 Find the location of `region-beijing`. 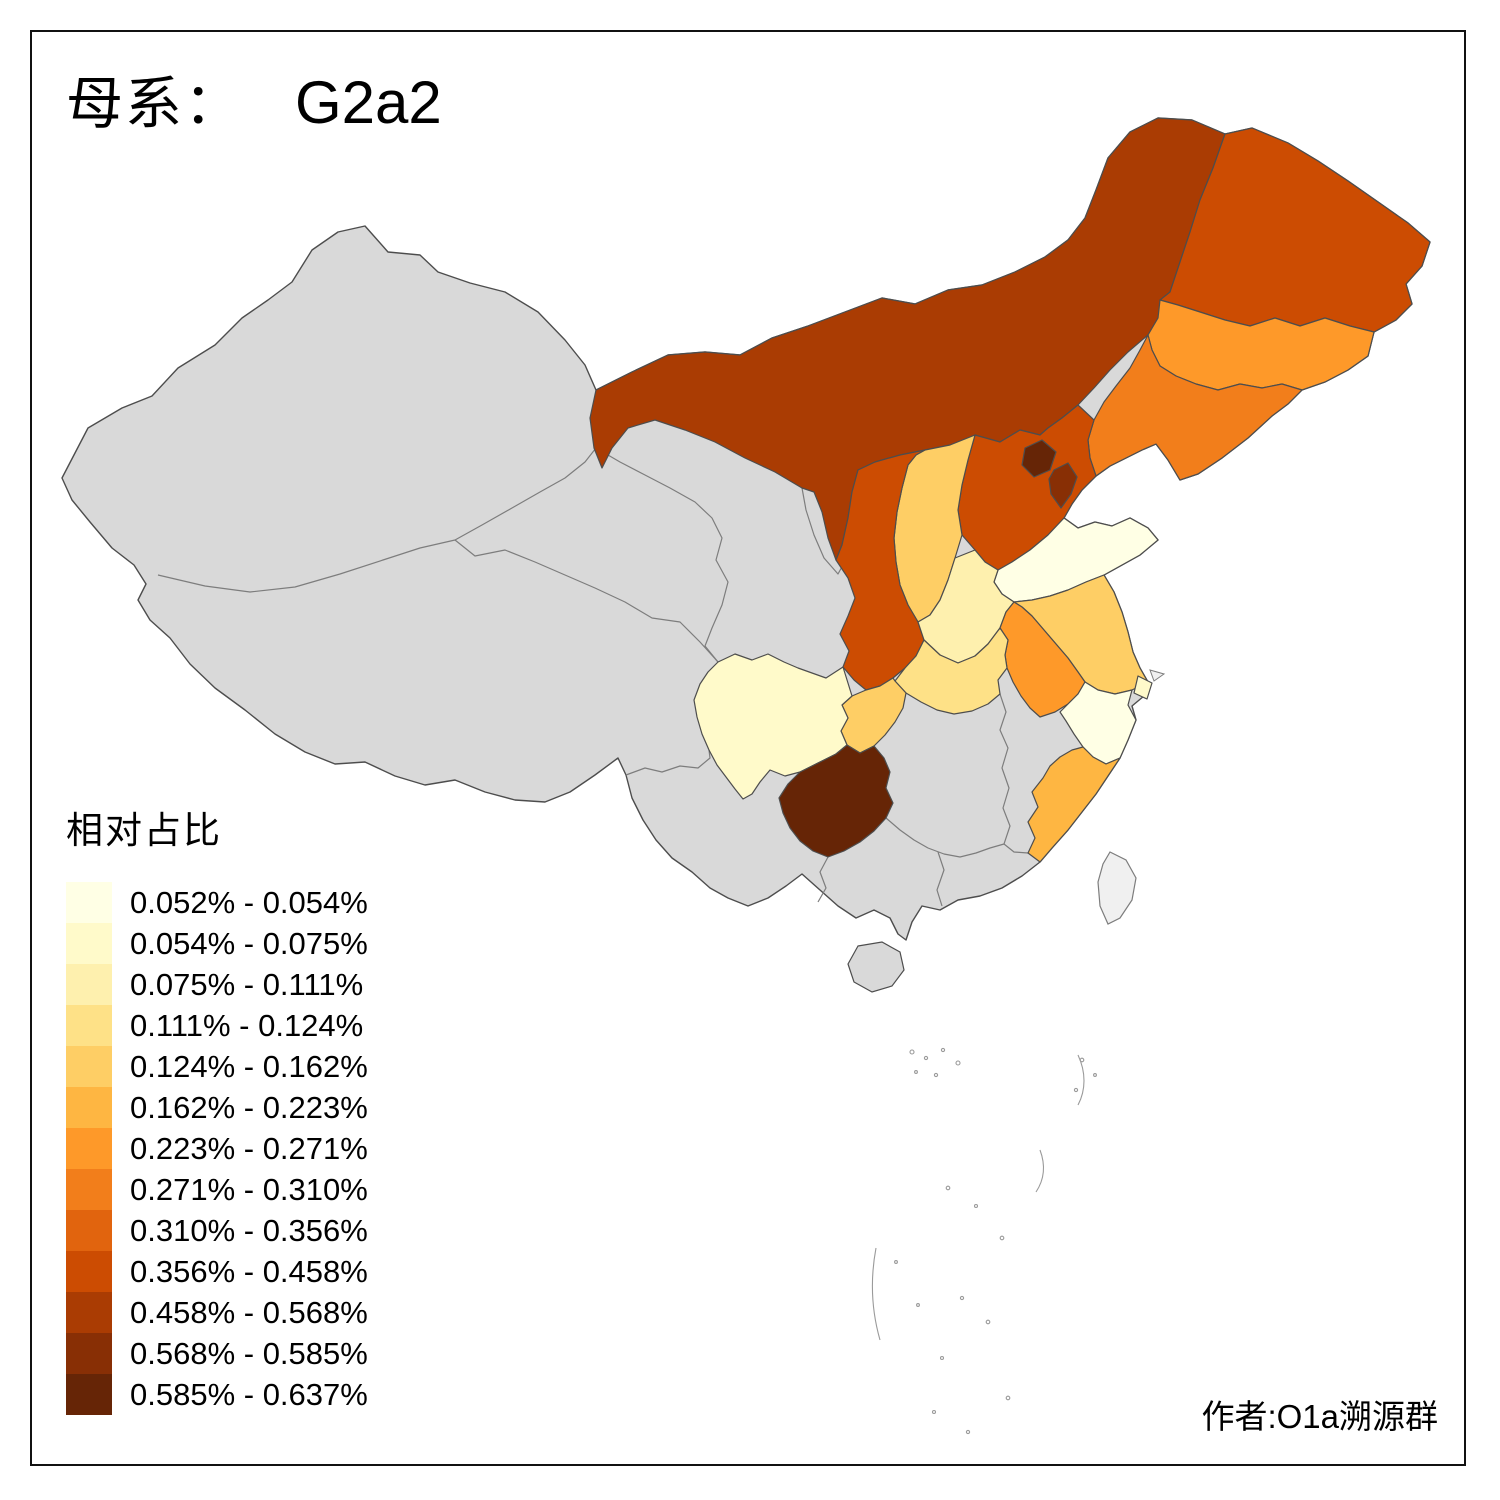

region-beijing is located at coordinates (1039, 458).